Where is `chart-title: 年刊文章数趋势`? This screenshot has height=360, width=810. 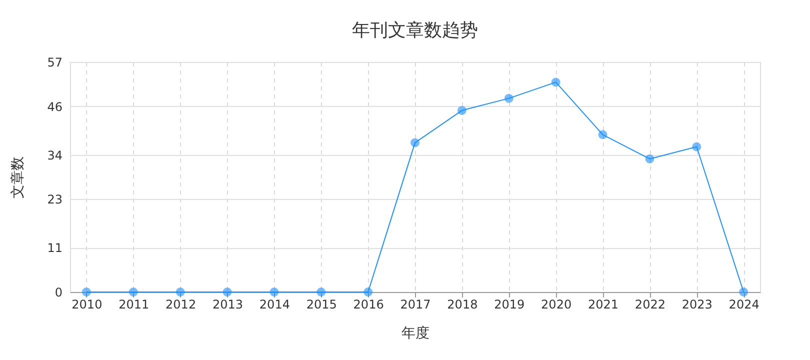 chart-title: 年刊文章数趋势 is located at coordinates (415, 30).